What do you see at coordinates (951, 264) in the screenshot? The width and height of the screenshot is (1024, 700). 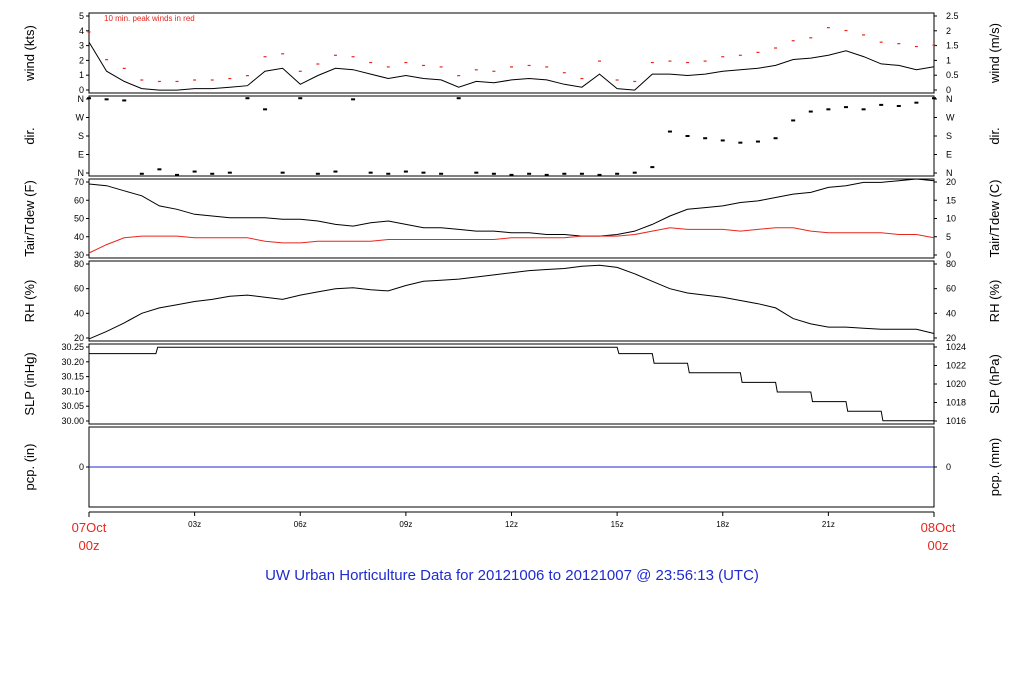 I see `rh-ytick-right-label: 80` at bounding box center [951, 264].